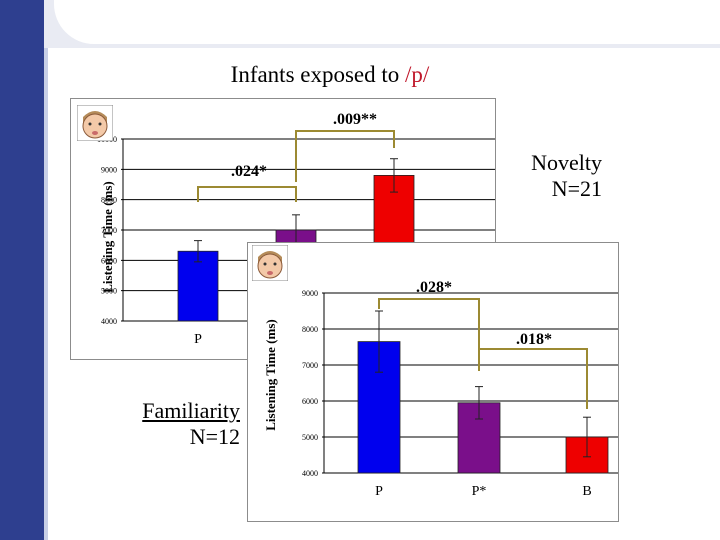 This screenshot has height=540, width=720. Describe the element at coordinates (175, 424) in the screenshot. I see `chart-familiarity-legend: Familiarity N=12` at that location.